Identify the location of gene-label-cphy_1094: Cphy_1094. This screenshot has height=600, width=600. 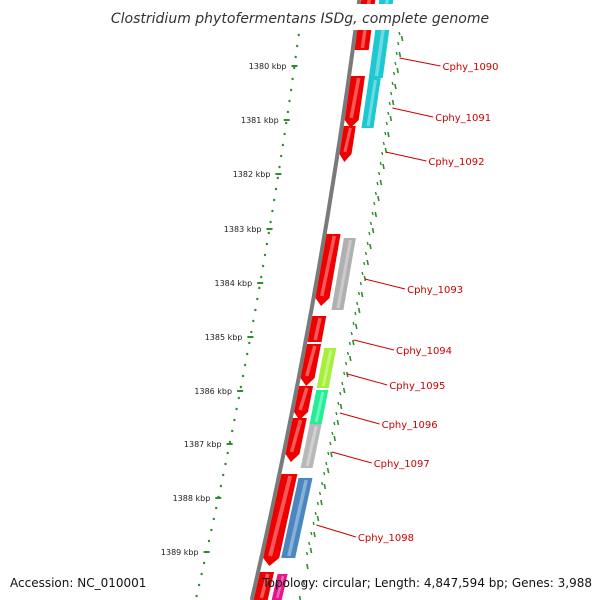
(424, 351).